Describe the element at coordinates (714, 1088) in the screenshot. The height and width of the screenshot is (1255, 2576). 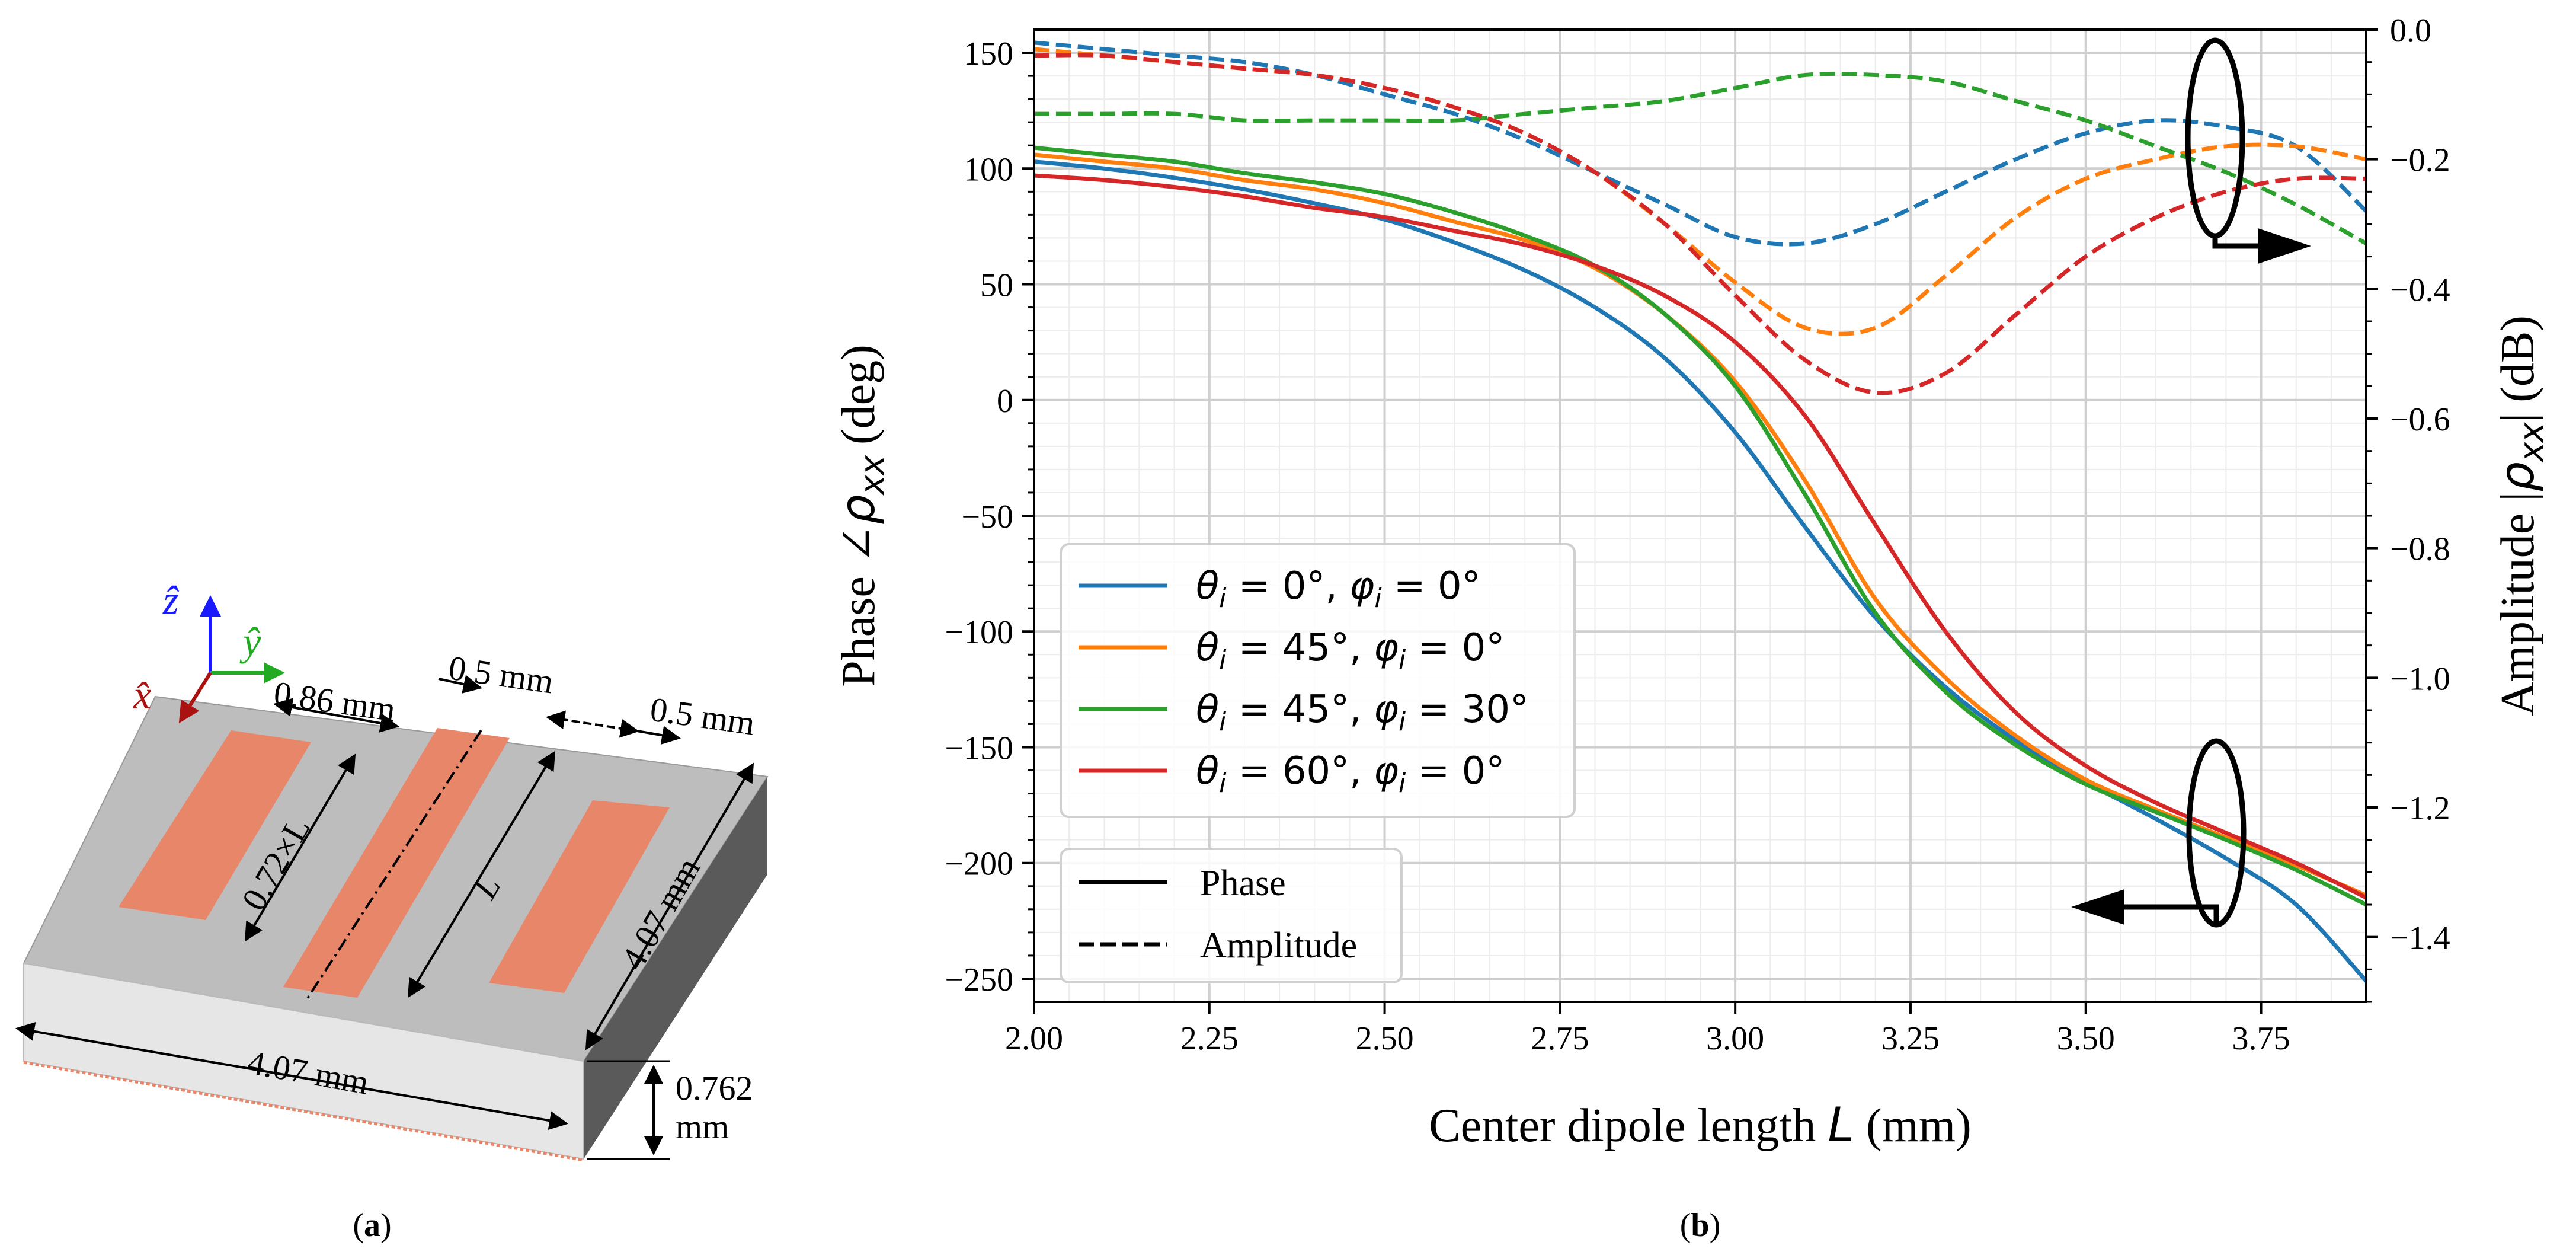
I see `dim-thickness-value: 0.762` at that location.